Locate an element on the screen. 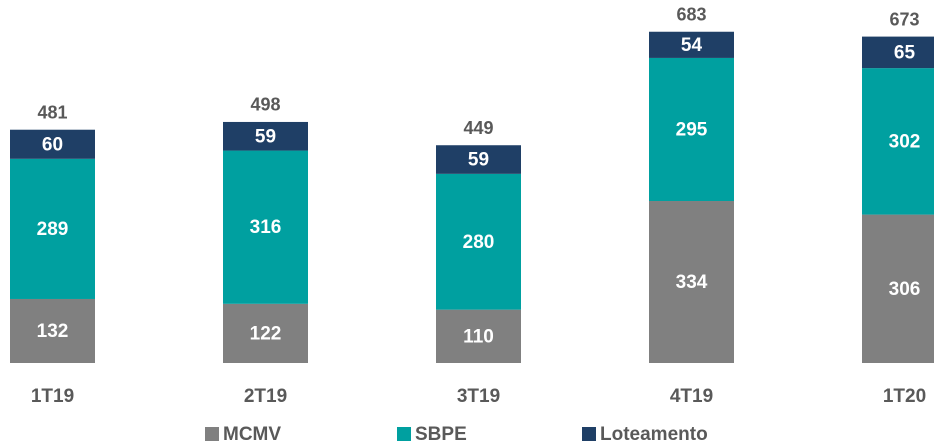  data-label: 132 is located at coordinates (53, 331).